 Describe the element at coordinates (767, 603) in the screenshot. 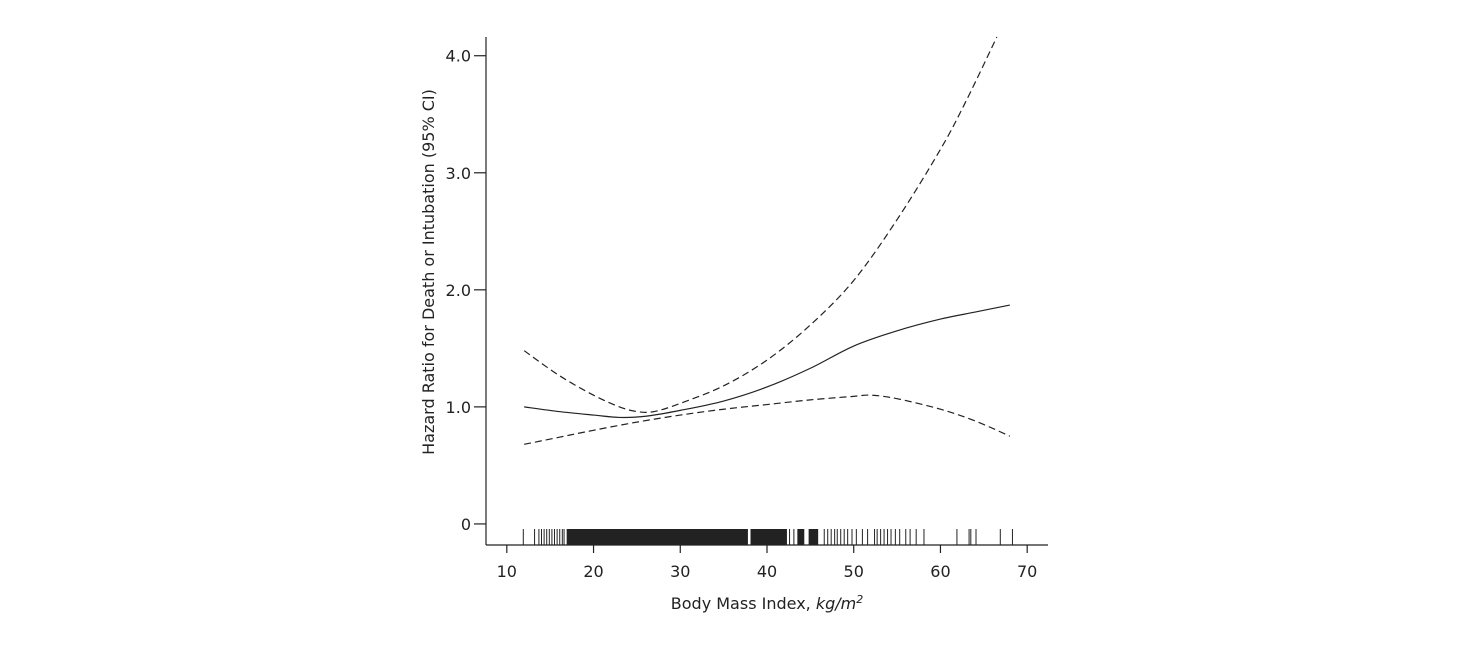

I see `x-axis-label: Body Mass Index, kg/m2` at that location.